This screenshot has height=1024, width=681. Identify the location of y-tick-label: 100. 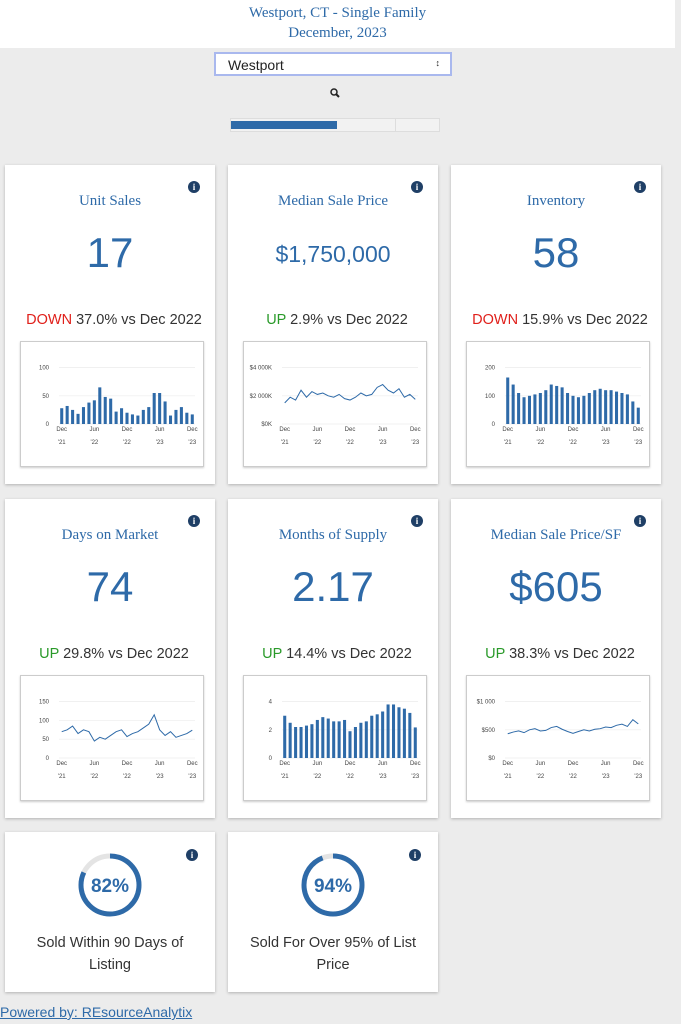
(44, 721).